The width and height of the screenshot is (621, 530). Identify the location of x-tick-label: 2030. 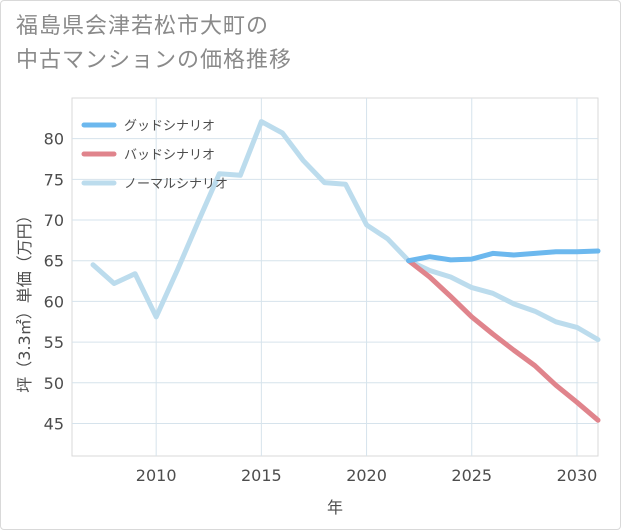
(577, 475).